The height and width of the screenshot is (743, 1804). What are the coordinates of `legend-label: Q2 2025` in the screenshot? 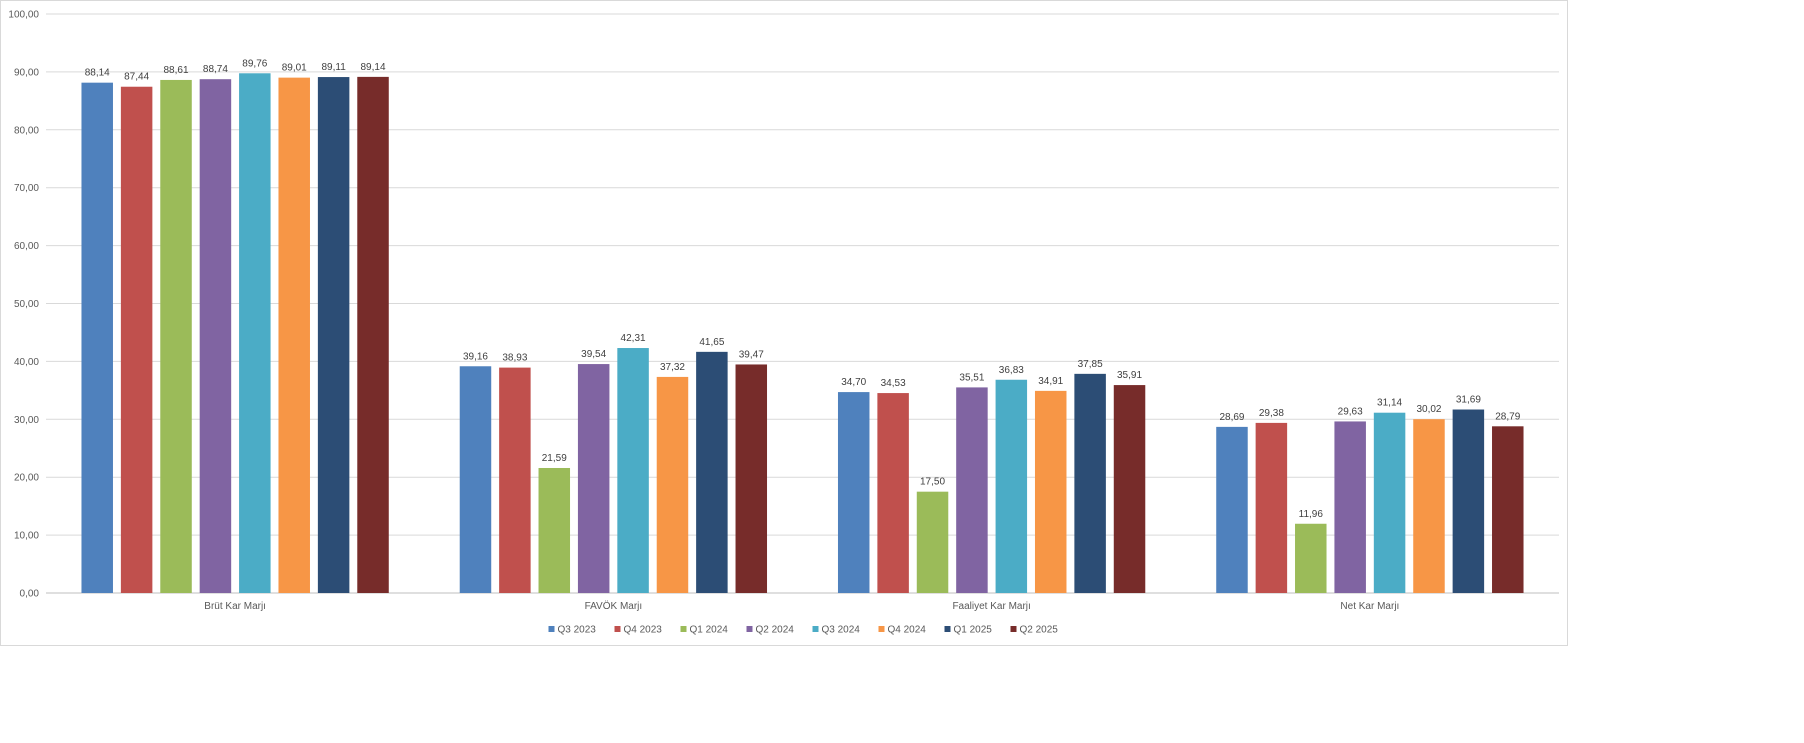 It's located at (1039, 630).